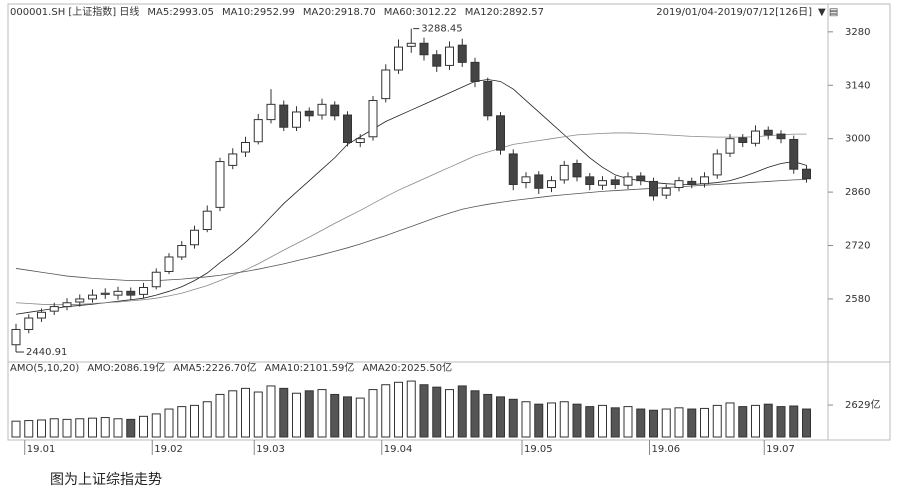 The height and width of the screenshot is (495, 900). I want to click on x-tick-label: 19.01, so click(41, 449).